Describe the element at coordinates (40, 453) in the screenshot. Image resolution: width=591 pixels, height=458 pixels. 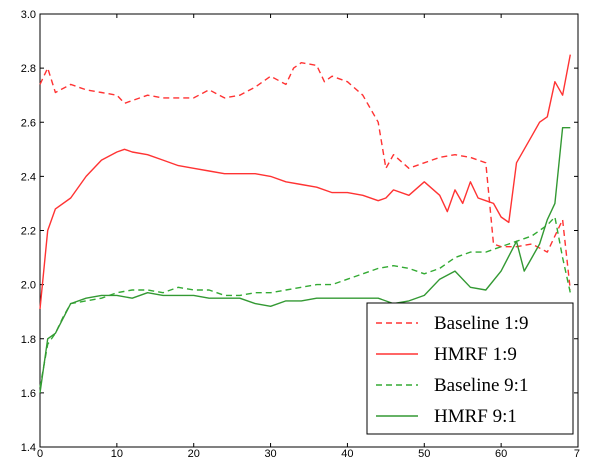
I see `x-tick-label: 0` at that location.